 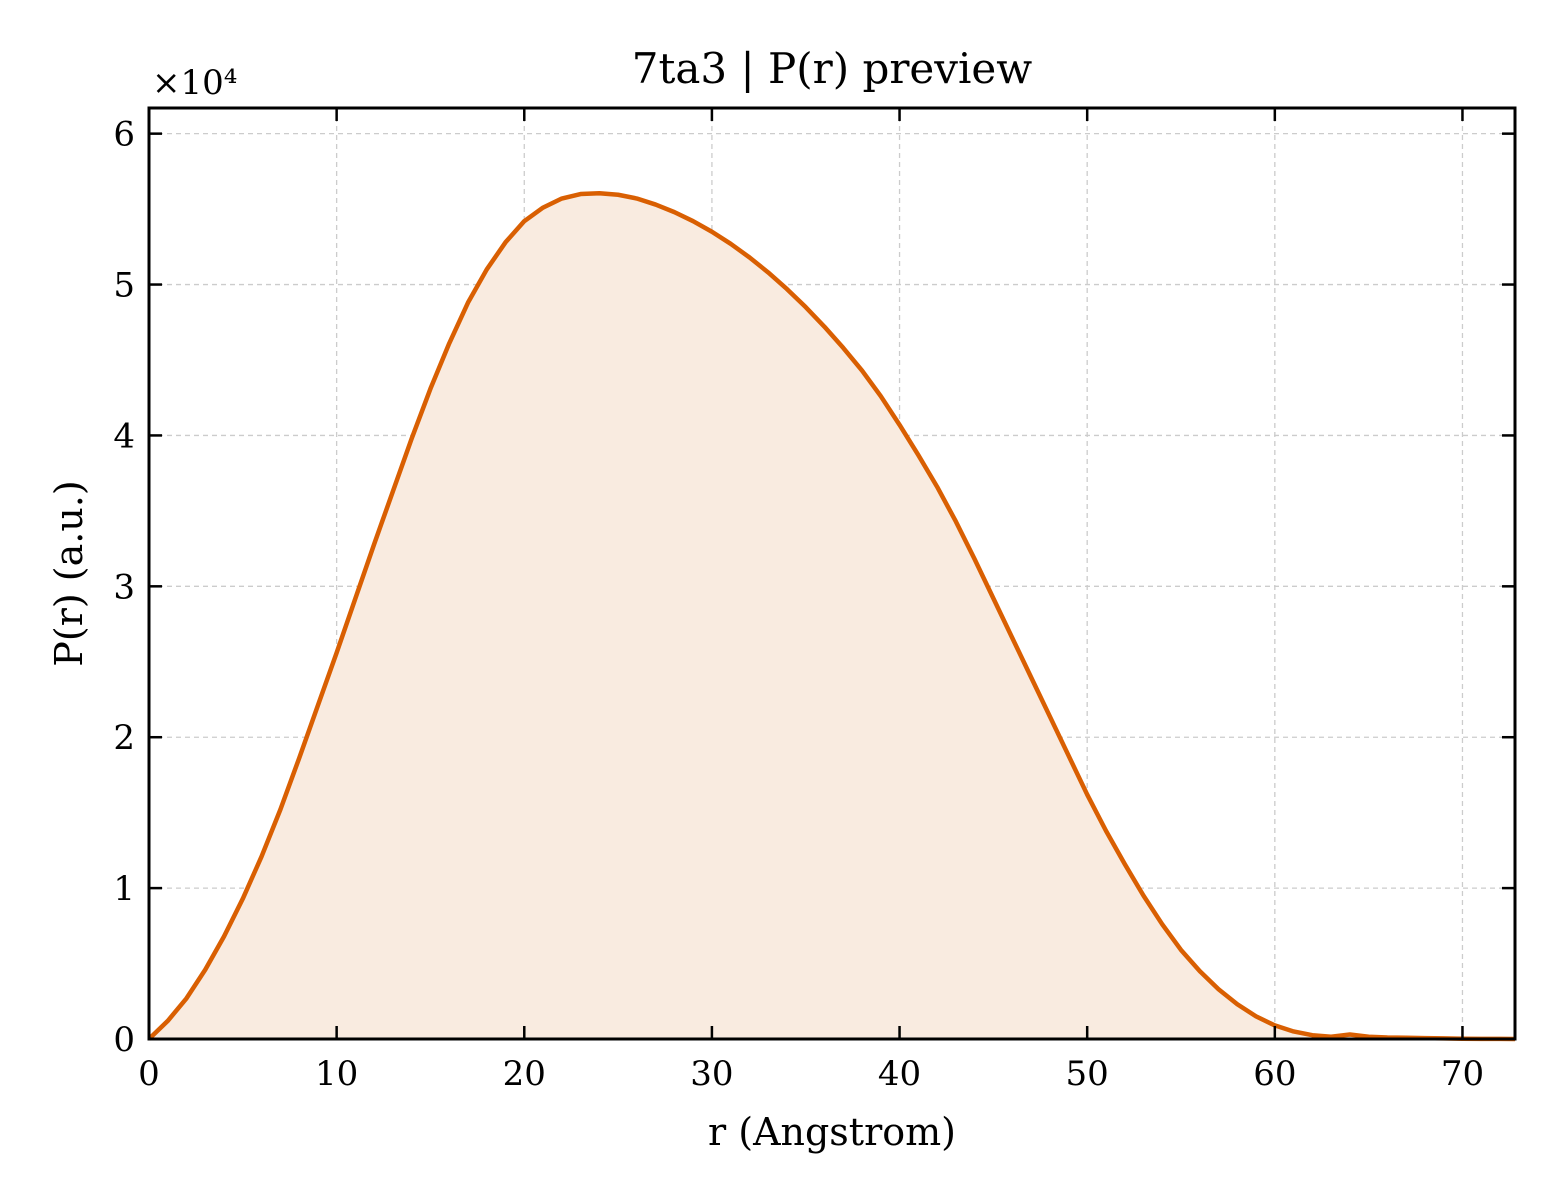 What do you see at coordinates (1274, 1074) in the screenshot?
I see `x-tick-label: 60` at bounding box center [1274, 1074].